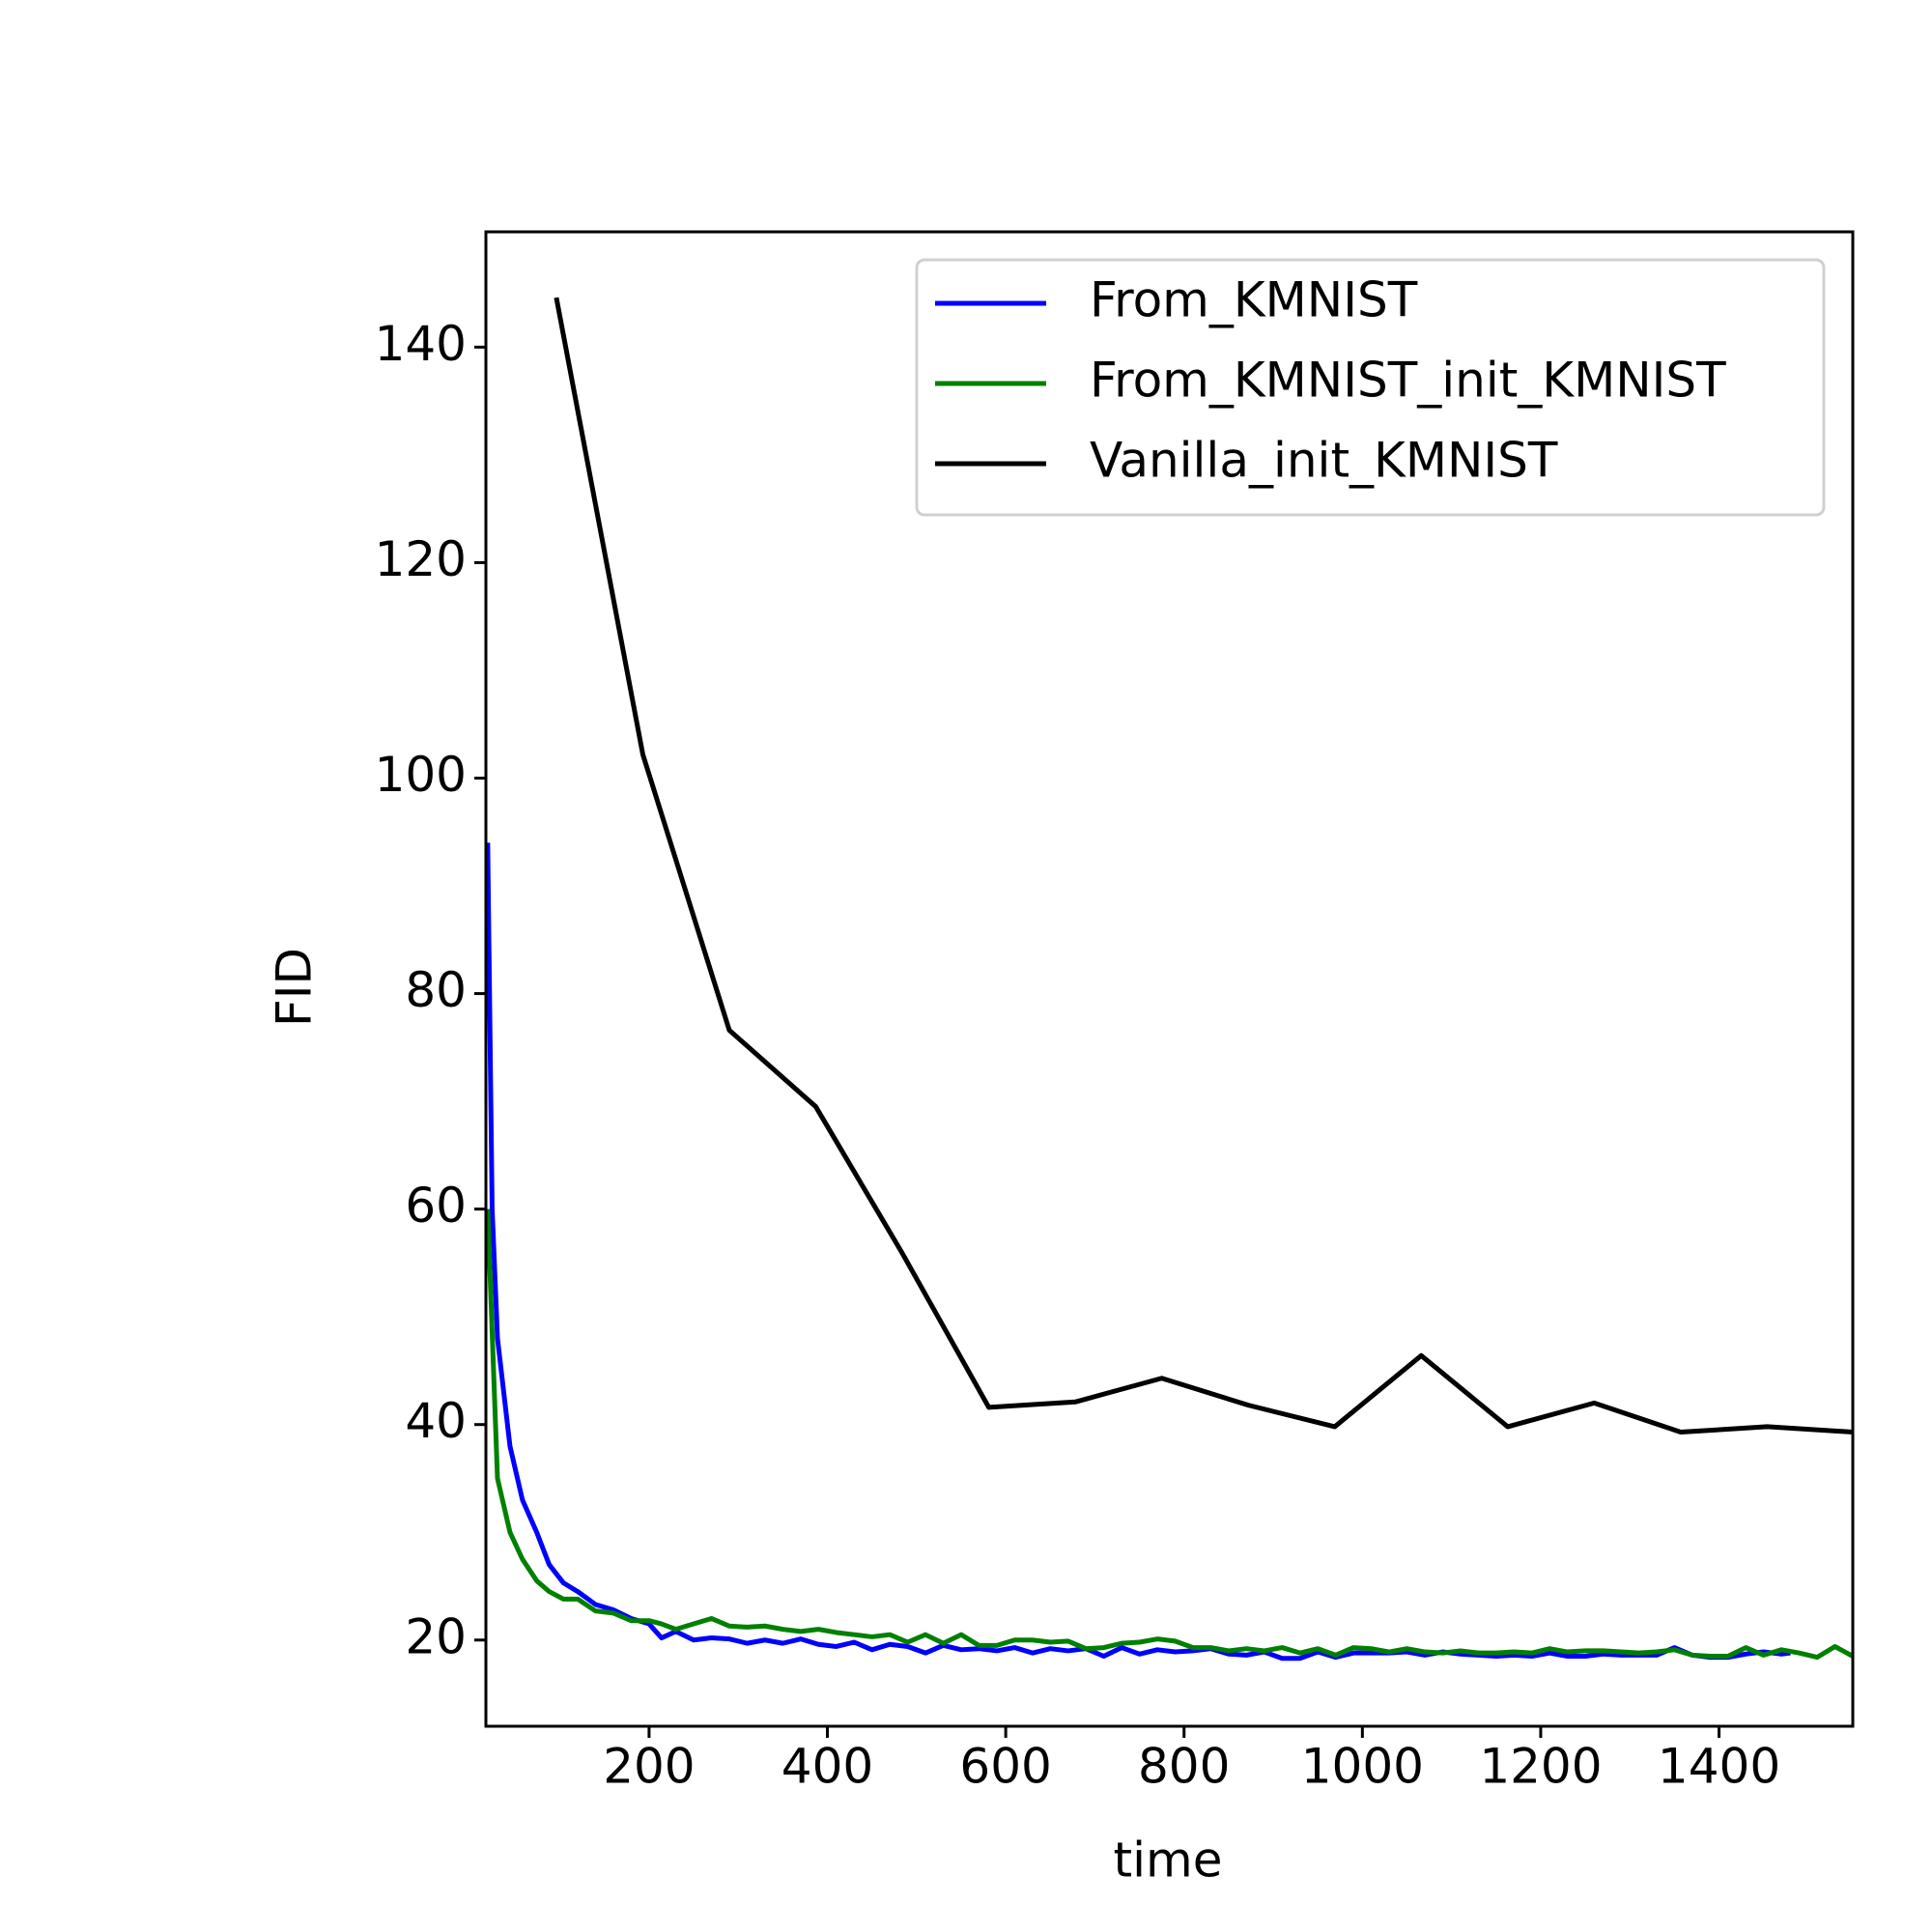 The width and height of the screenshot is (1932, 1932). I want to click on legend-label: Vanilla_init_KMNIST, so click(1324, 461).